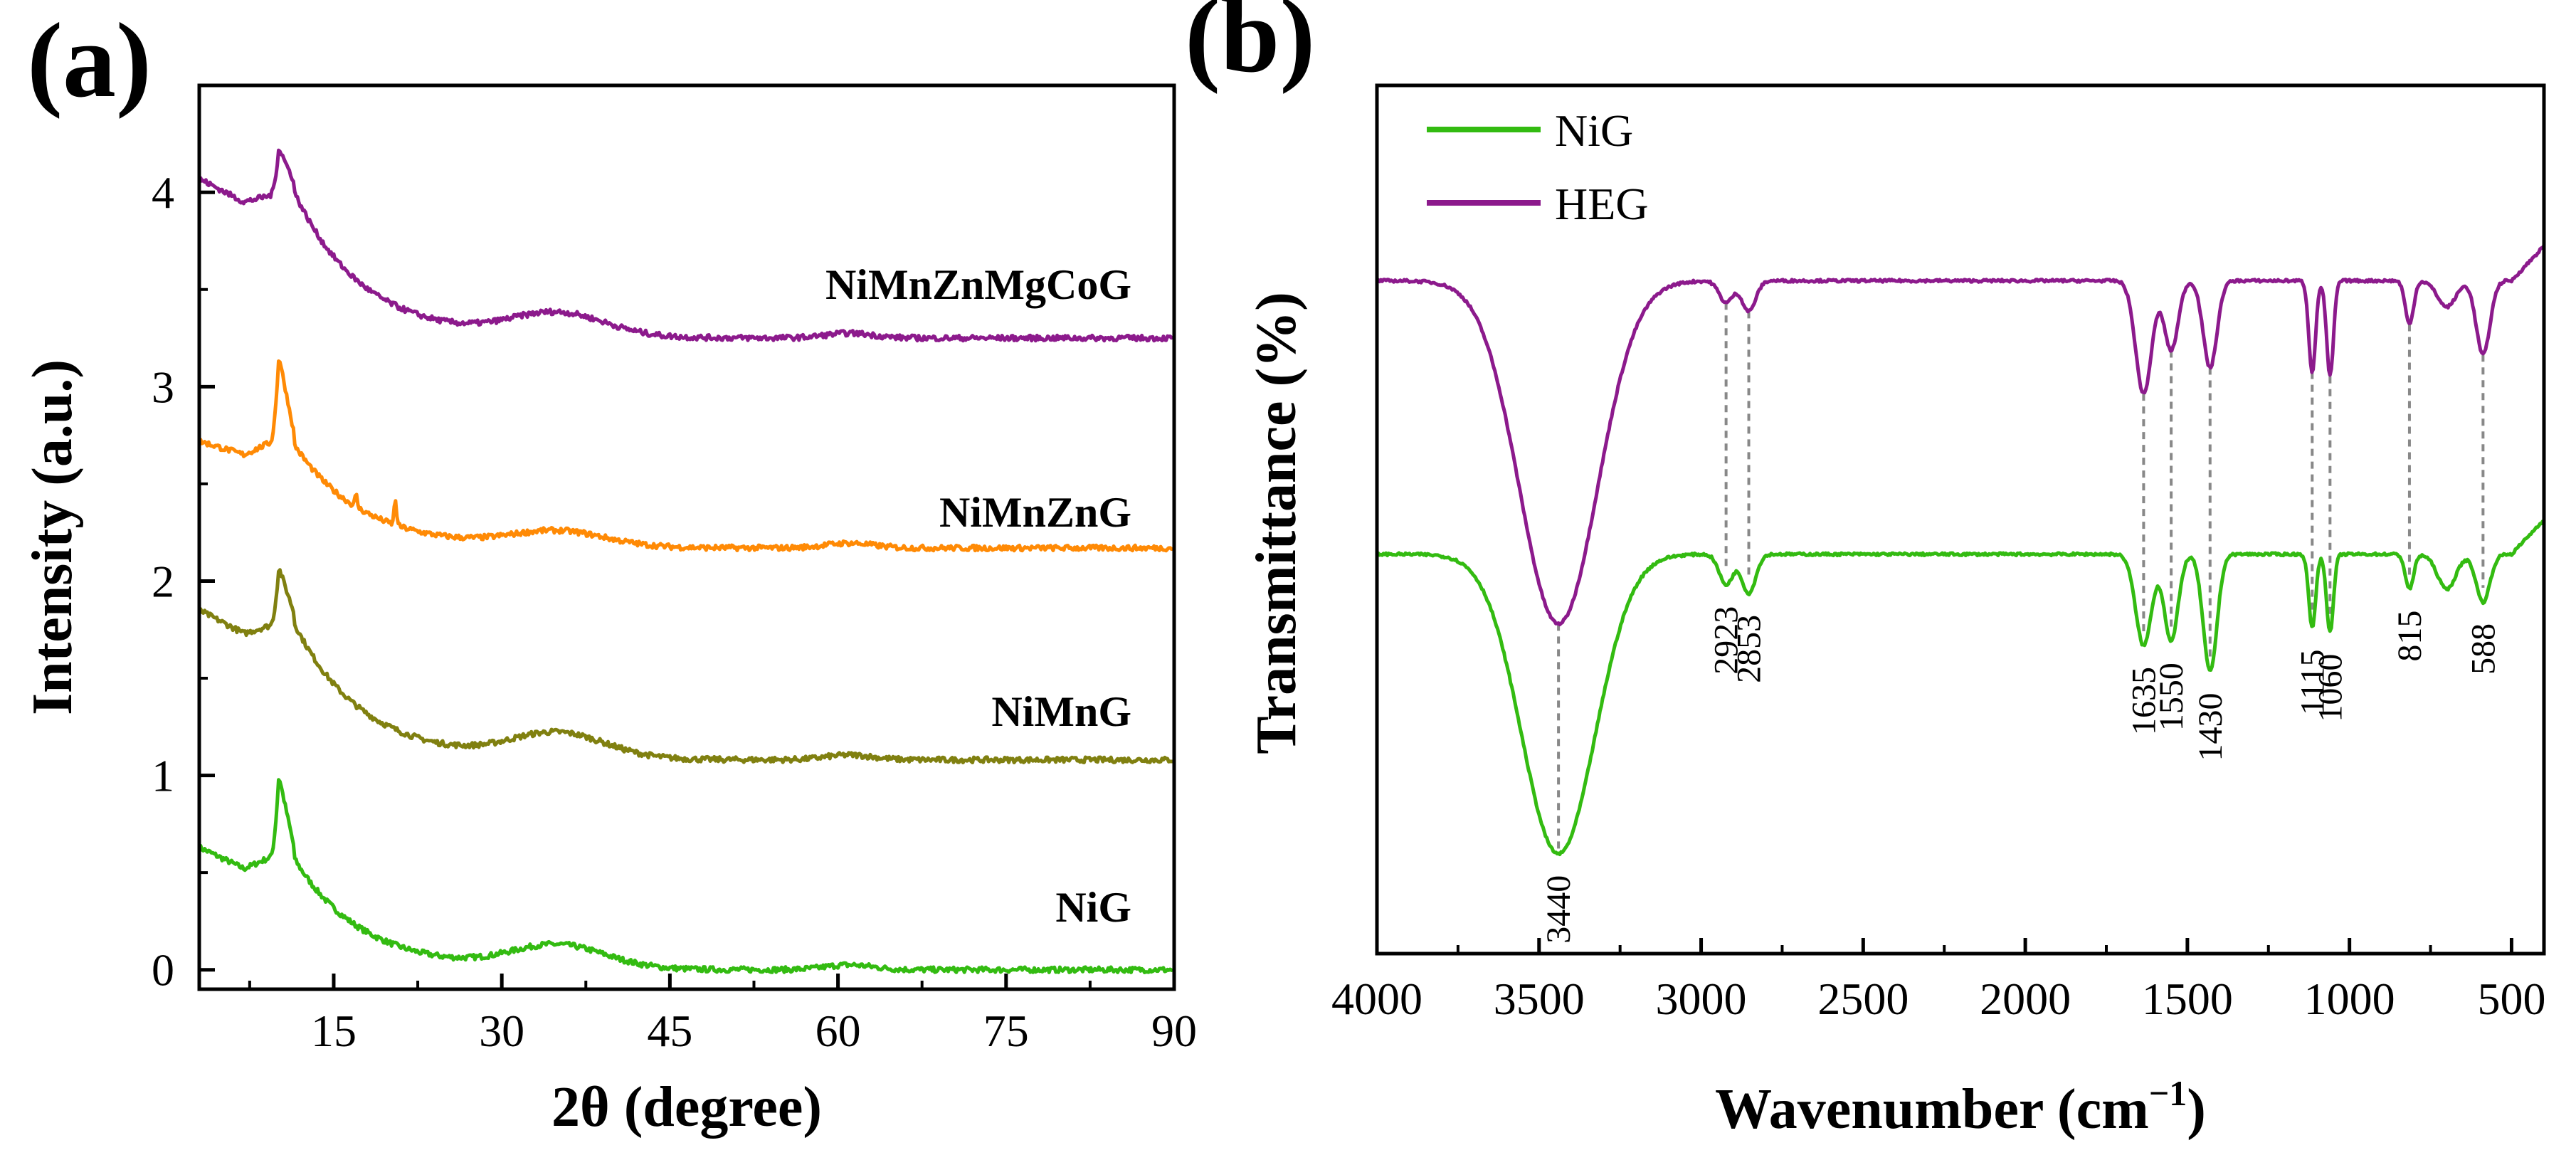  I want to click on panel-a-y-tick-label: 3, so click(163, 387).